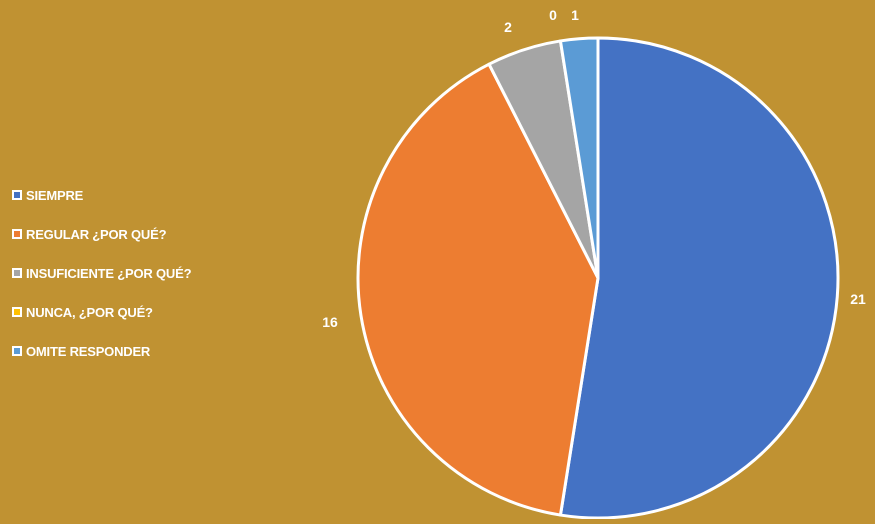 This screenshot has height=524, width=875. Describe the element at coordinates (55, 195) in the screenshot. I see `legend-label: SIEMPRE` at that location.